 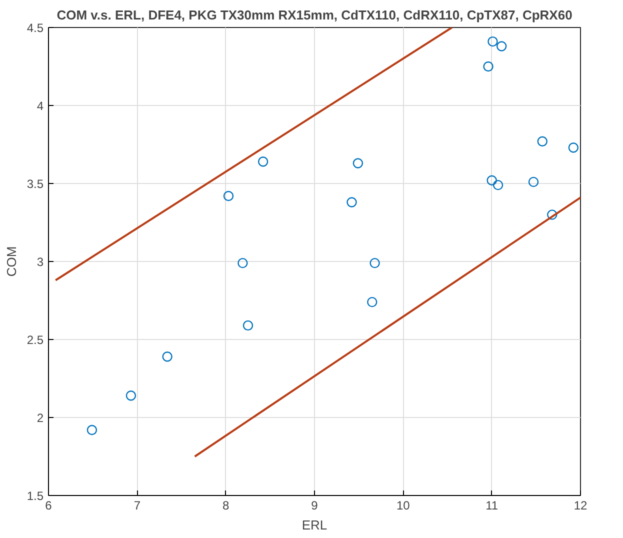 I want to click on x-tick-label: 8, so click(x=226, y=505).